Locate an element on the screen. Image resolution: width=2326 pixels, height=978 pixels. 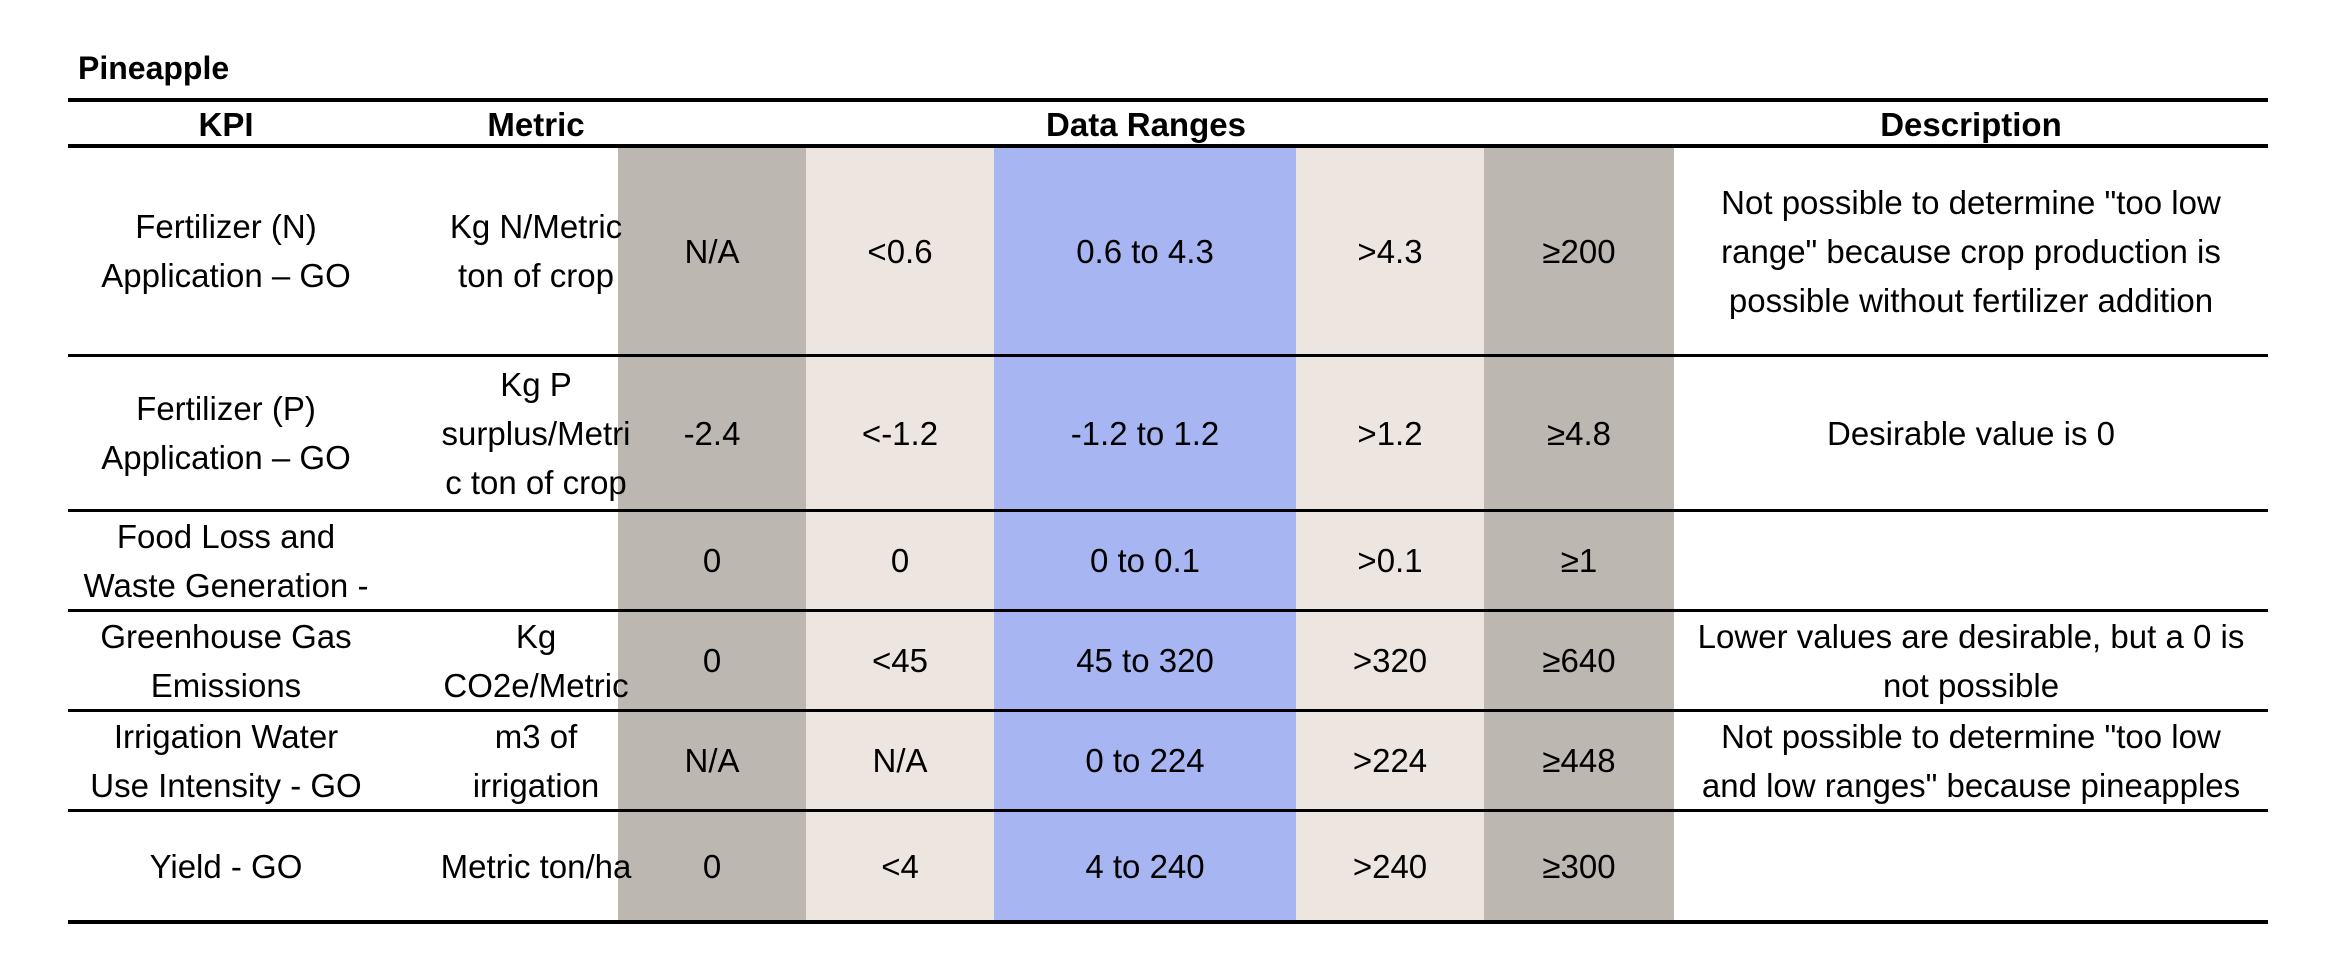
metric-cell-line: m3 of is located at coordinates (536, 736).